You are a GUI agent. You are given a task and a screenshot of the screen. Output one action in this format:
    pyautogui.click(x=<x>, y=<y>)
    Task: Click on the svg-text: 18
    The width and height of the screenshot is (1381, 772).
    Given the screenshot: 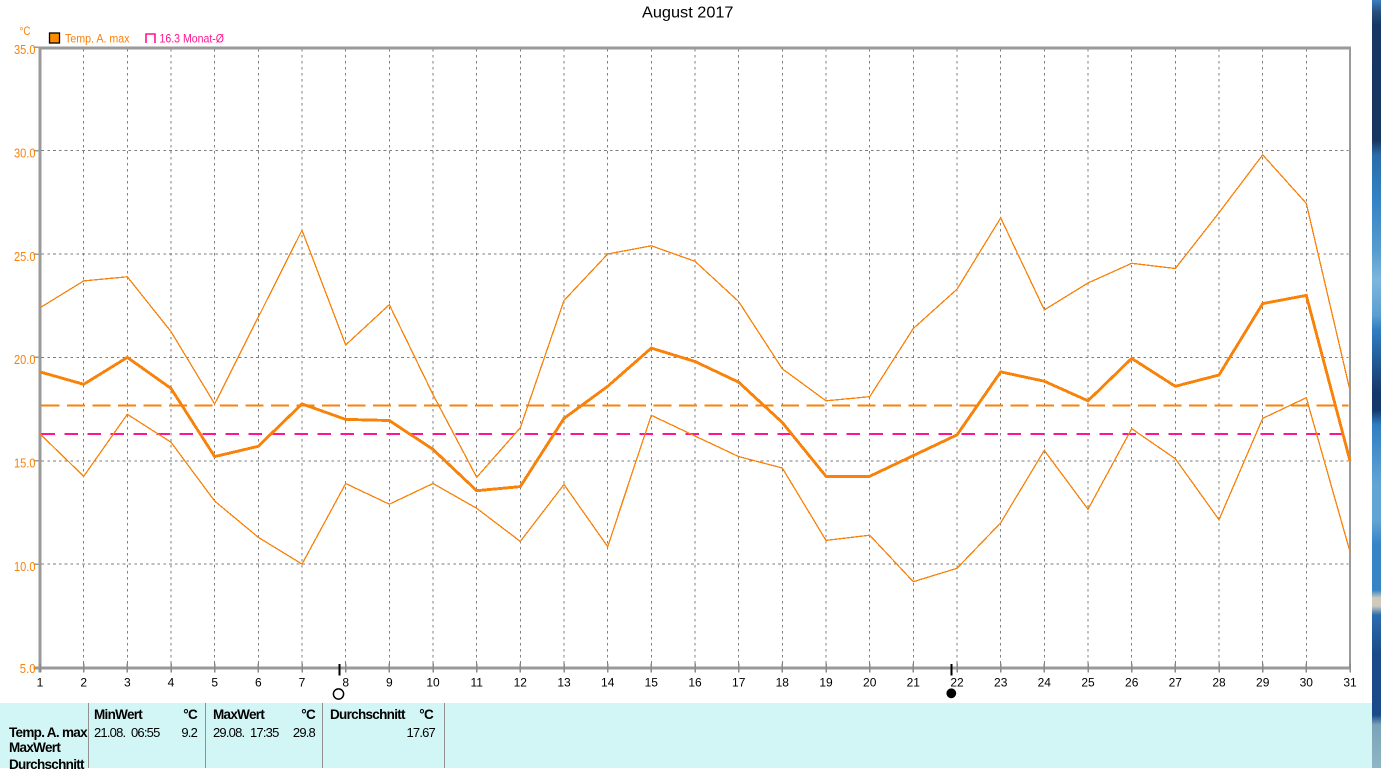 What is the action you would take?
    pyautogui.click(x=783, y=682)
    